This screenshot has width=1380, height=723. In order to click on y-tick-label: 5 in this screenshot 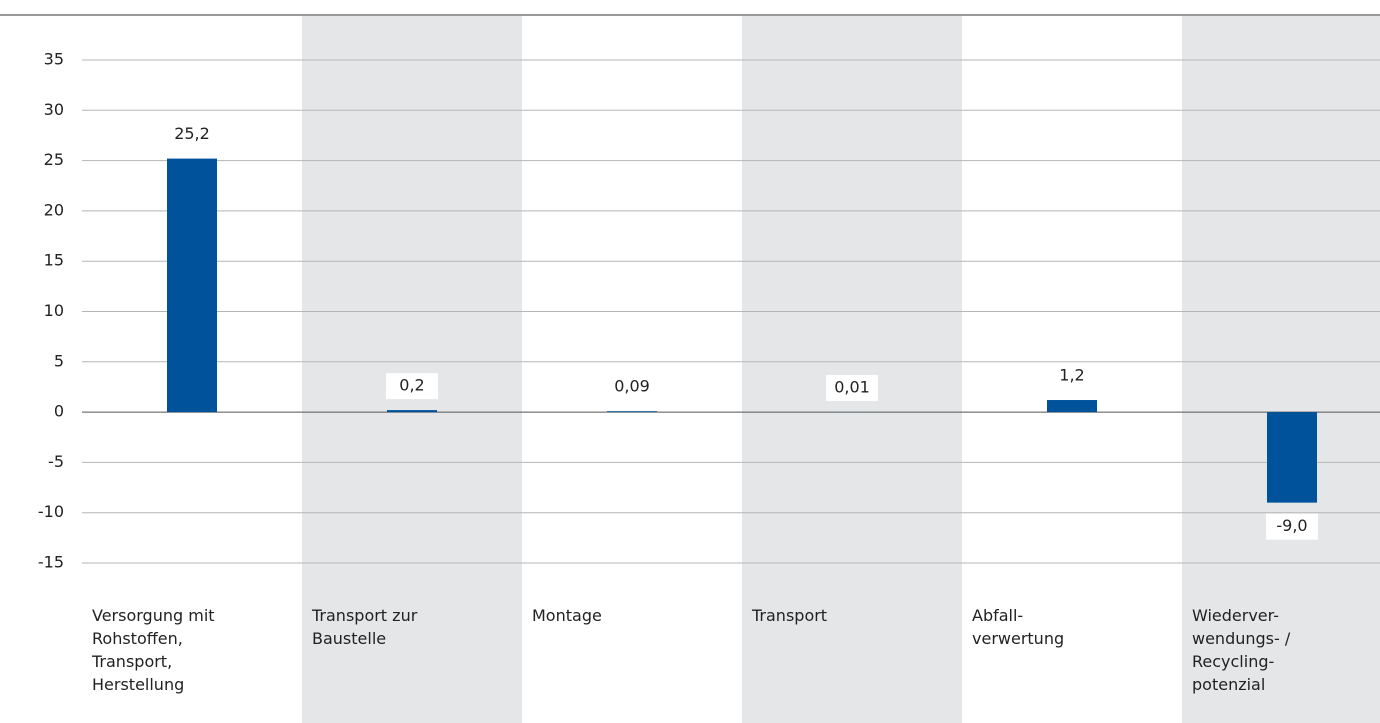, I will do `click(59, 360)`.